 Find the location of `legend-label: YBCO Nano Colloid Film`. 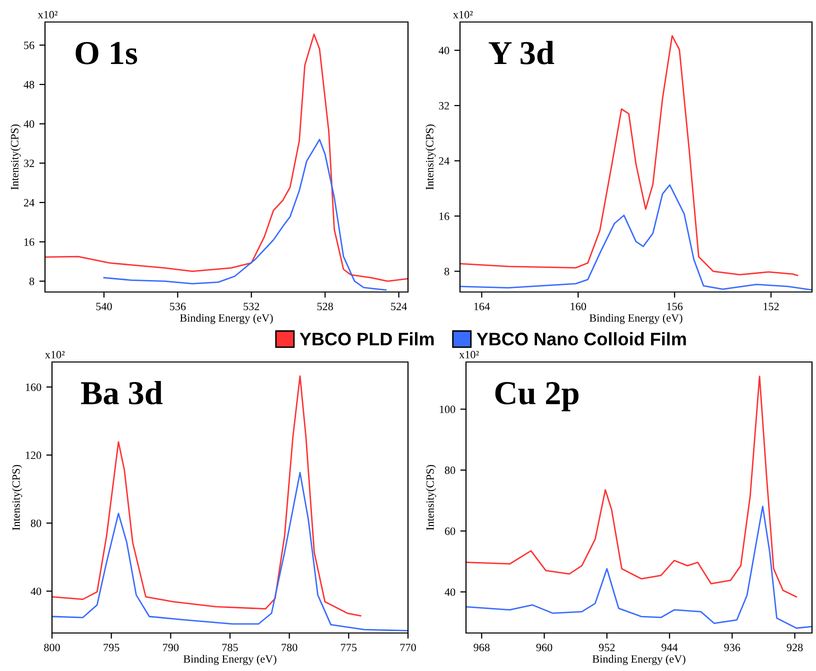

legend-label: YBCO Nano Colloid Film is located at coordinates (581, 339).